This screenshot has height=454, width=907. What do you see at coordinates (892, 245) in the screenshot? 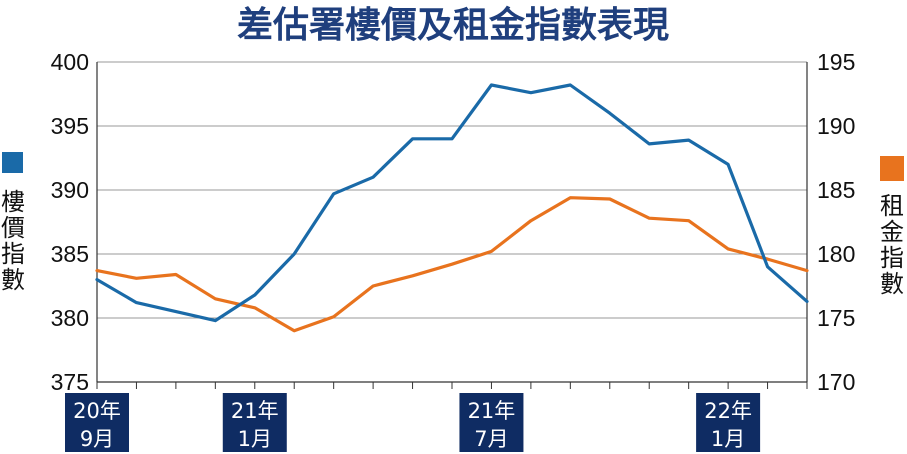
I see `right-axis-title: 租金指數` at bounding box center [892, 245].